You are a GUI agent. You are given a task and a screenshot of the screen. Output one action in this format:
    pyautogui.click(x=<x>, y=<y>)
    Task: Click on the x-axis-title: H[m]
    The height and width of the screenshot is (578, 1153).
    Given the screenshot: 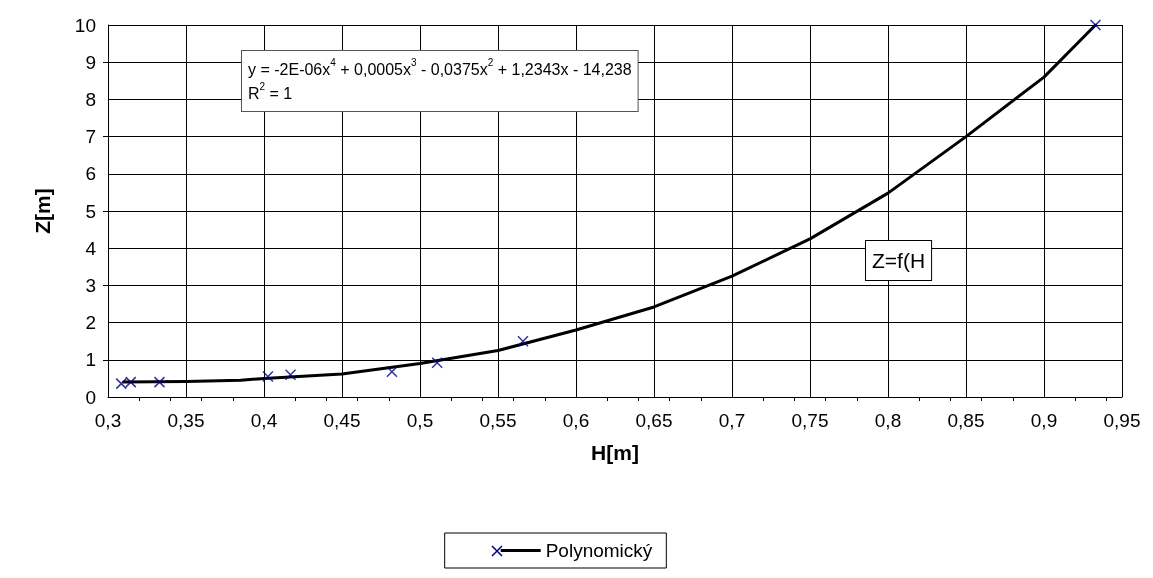 What is the action you would take?
    pyautogui.click(x=615, y=452)
    